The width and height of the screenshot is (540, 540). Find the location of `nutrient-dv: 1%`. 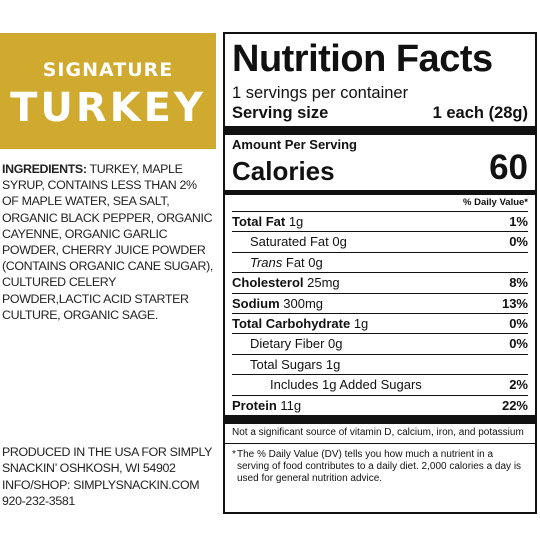

nutrient-dv: 1% is located at coordinates (518, 221).